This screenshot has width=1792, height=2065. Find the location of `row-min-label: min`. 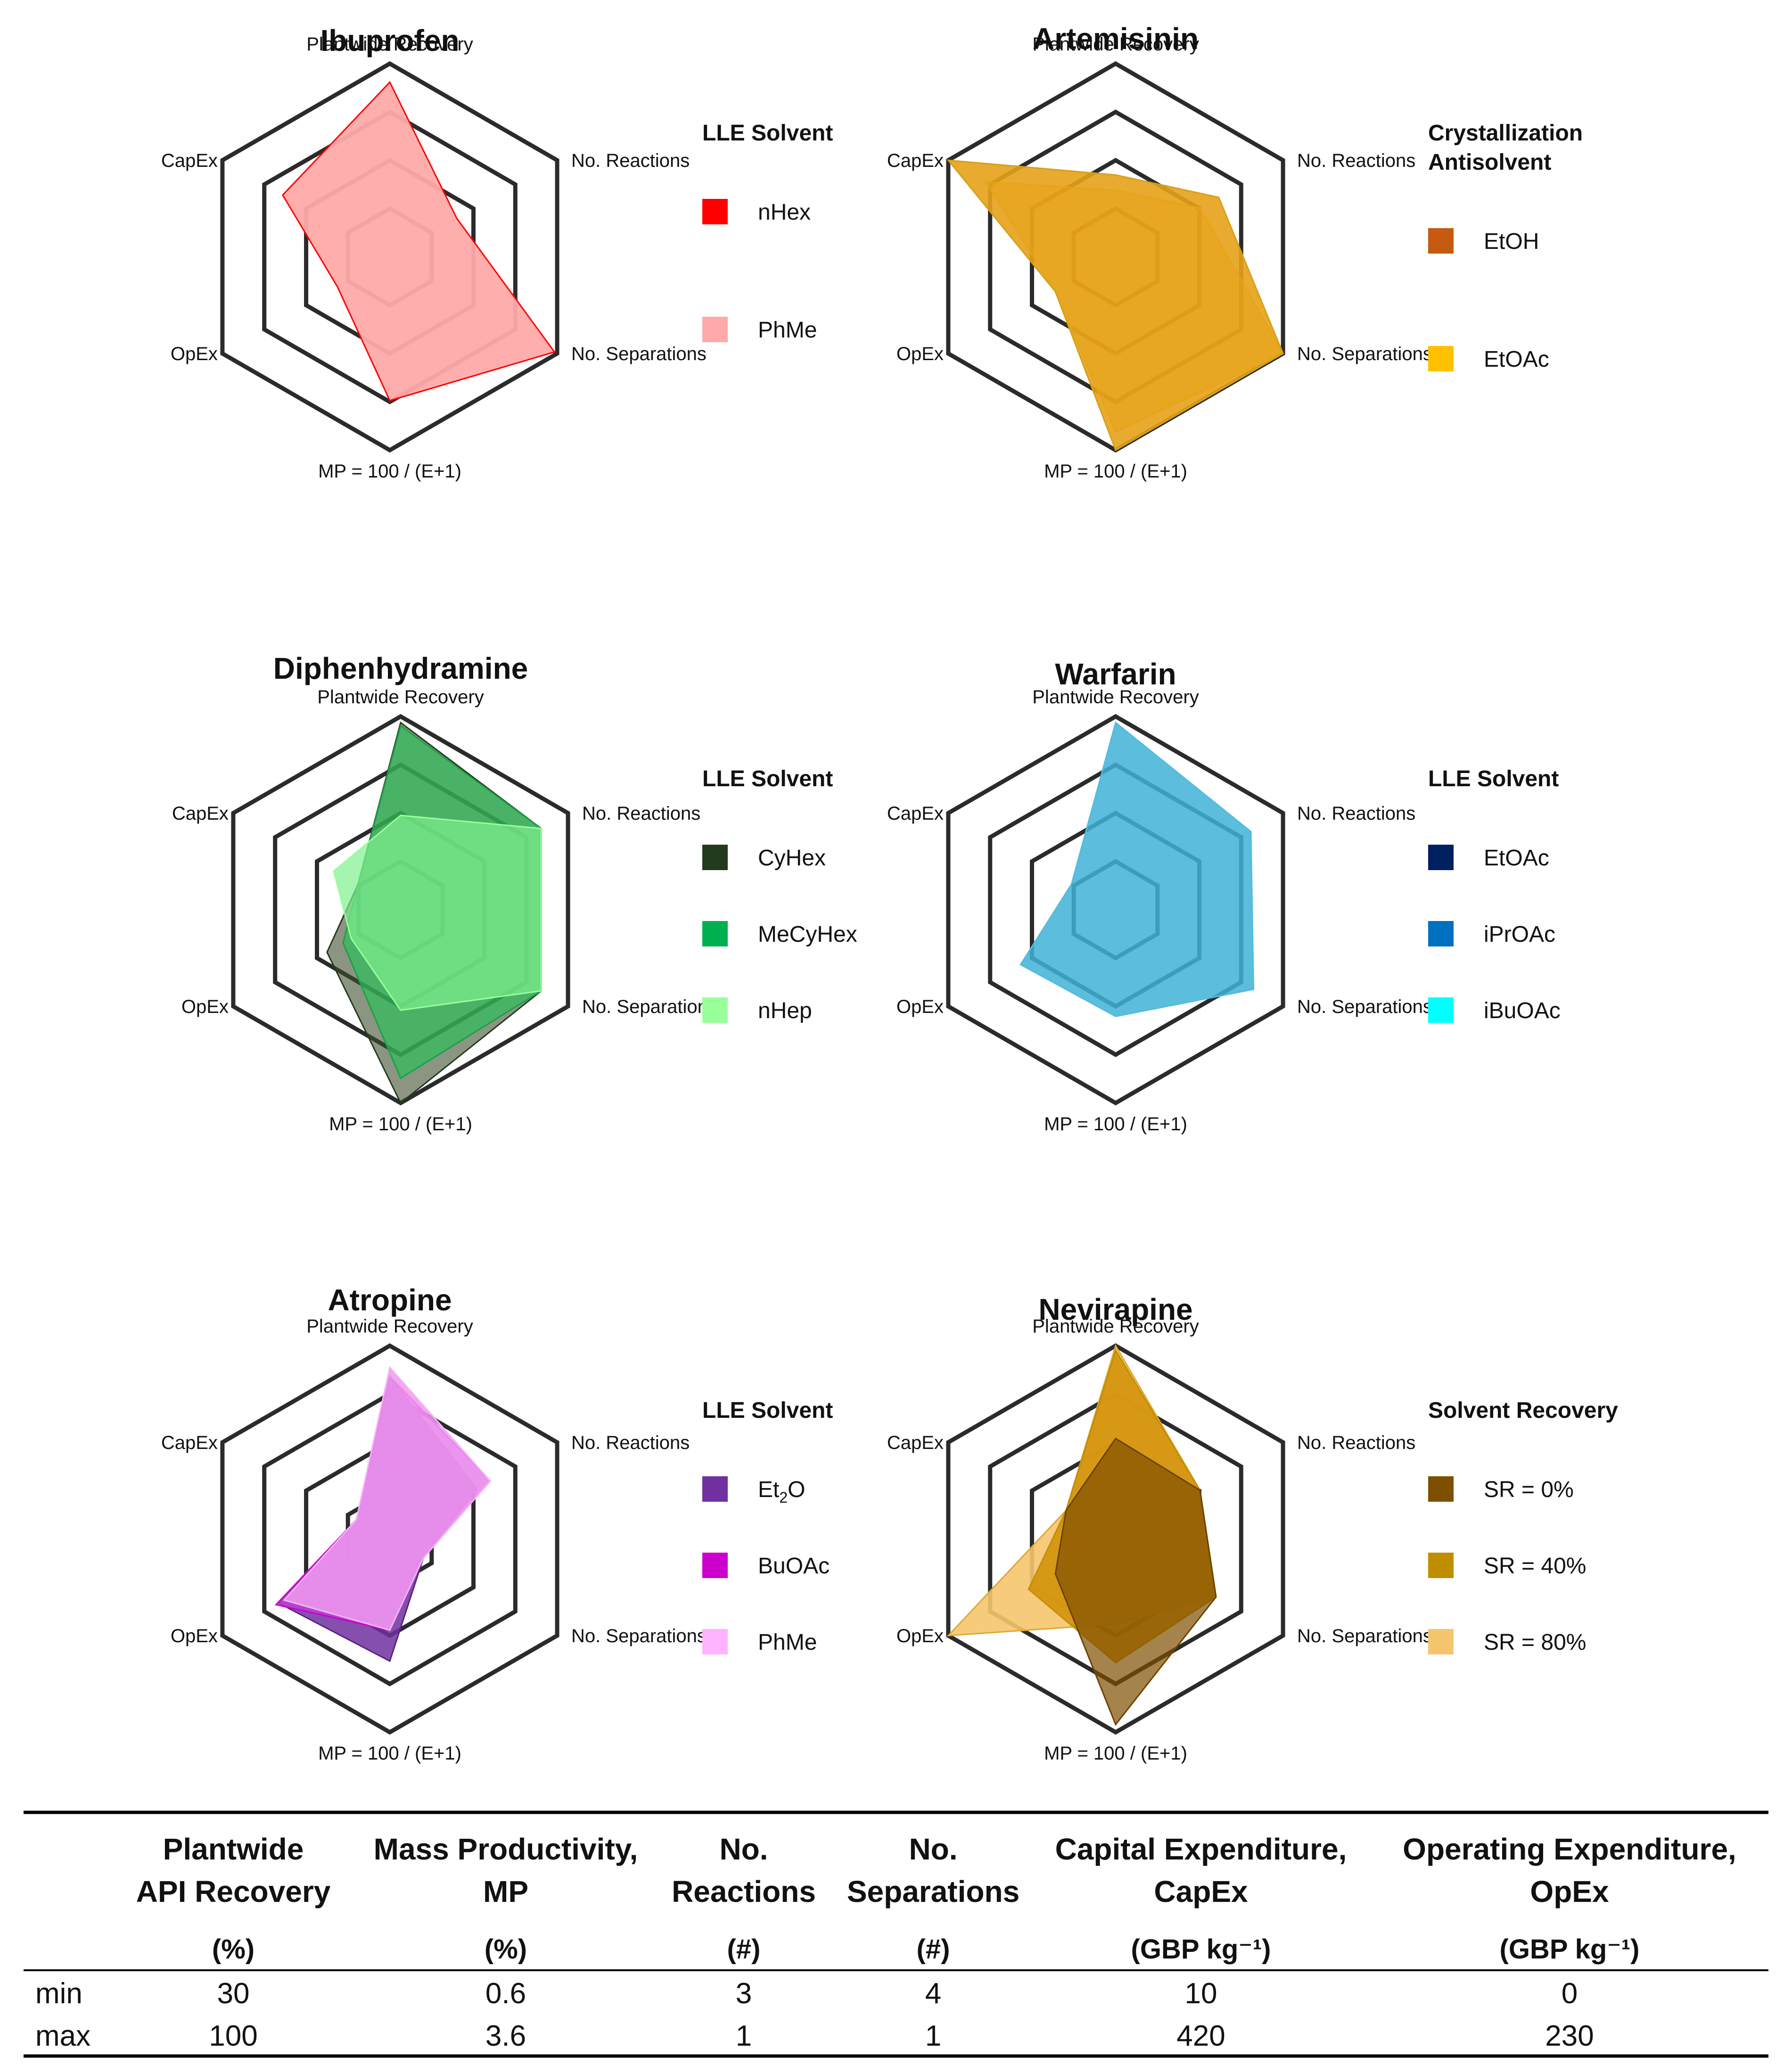

row-min-label: min is located at coordinates (58, 1993).